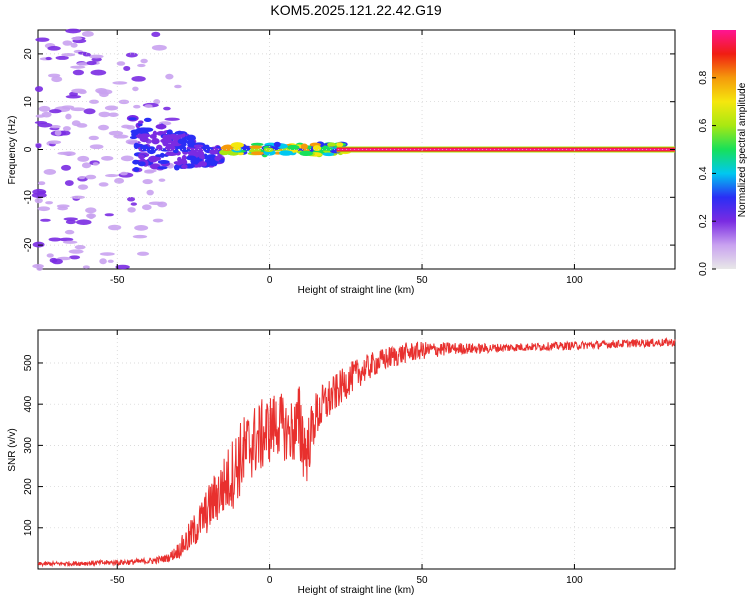  I want to click on spectrogram-ytick-label: 20, so click(28, 54).